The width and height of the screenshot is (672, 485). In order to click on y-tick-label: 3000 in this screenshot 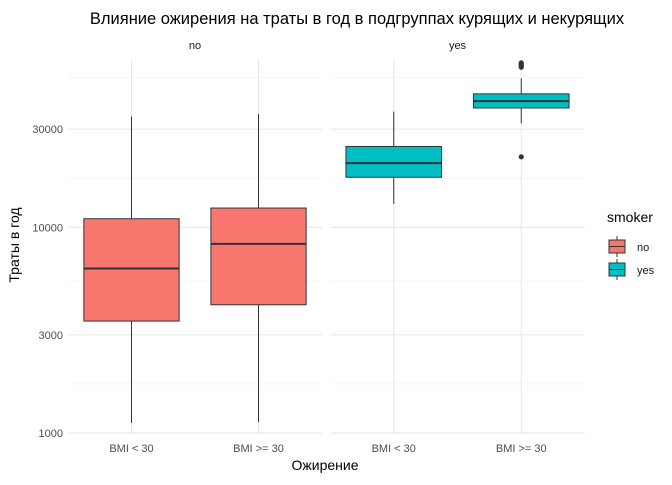, I will do `click(51, 336)`.